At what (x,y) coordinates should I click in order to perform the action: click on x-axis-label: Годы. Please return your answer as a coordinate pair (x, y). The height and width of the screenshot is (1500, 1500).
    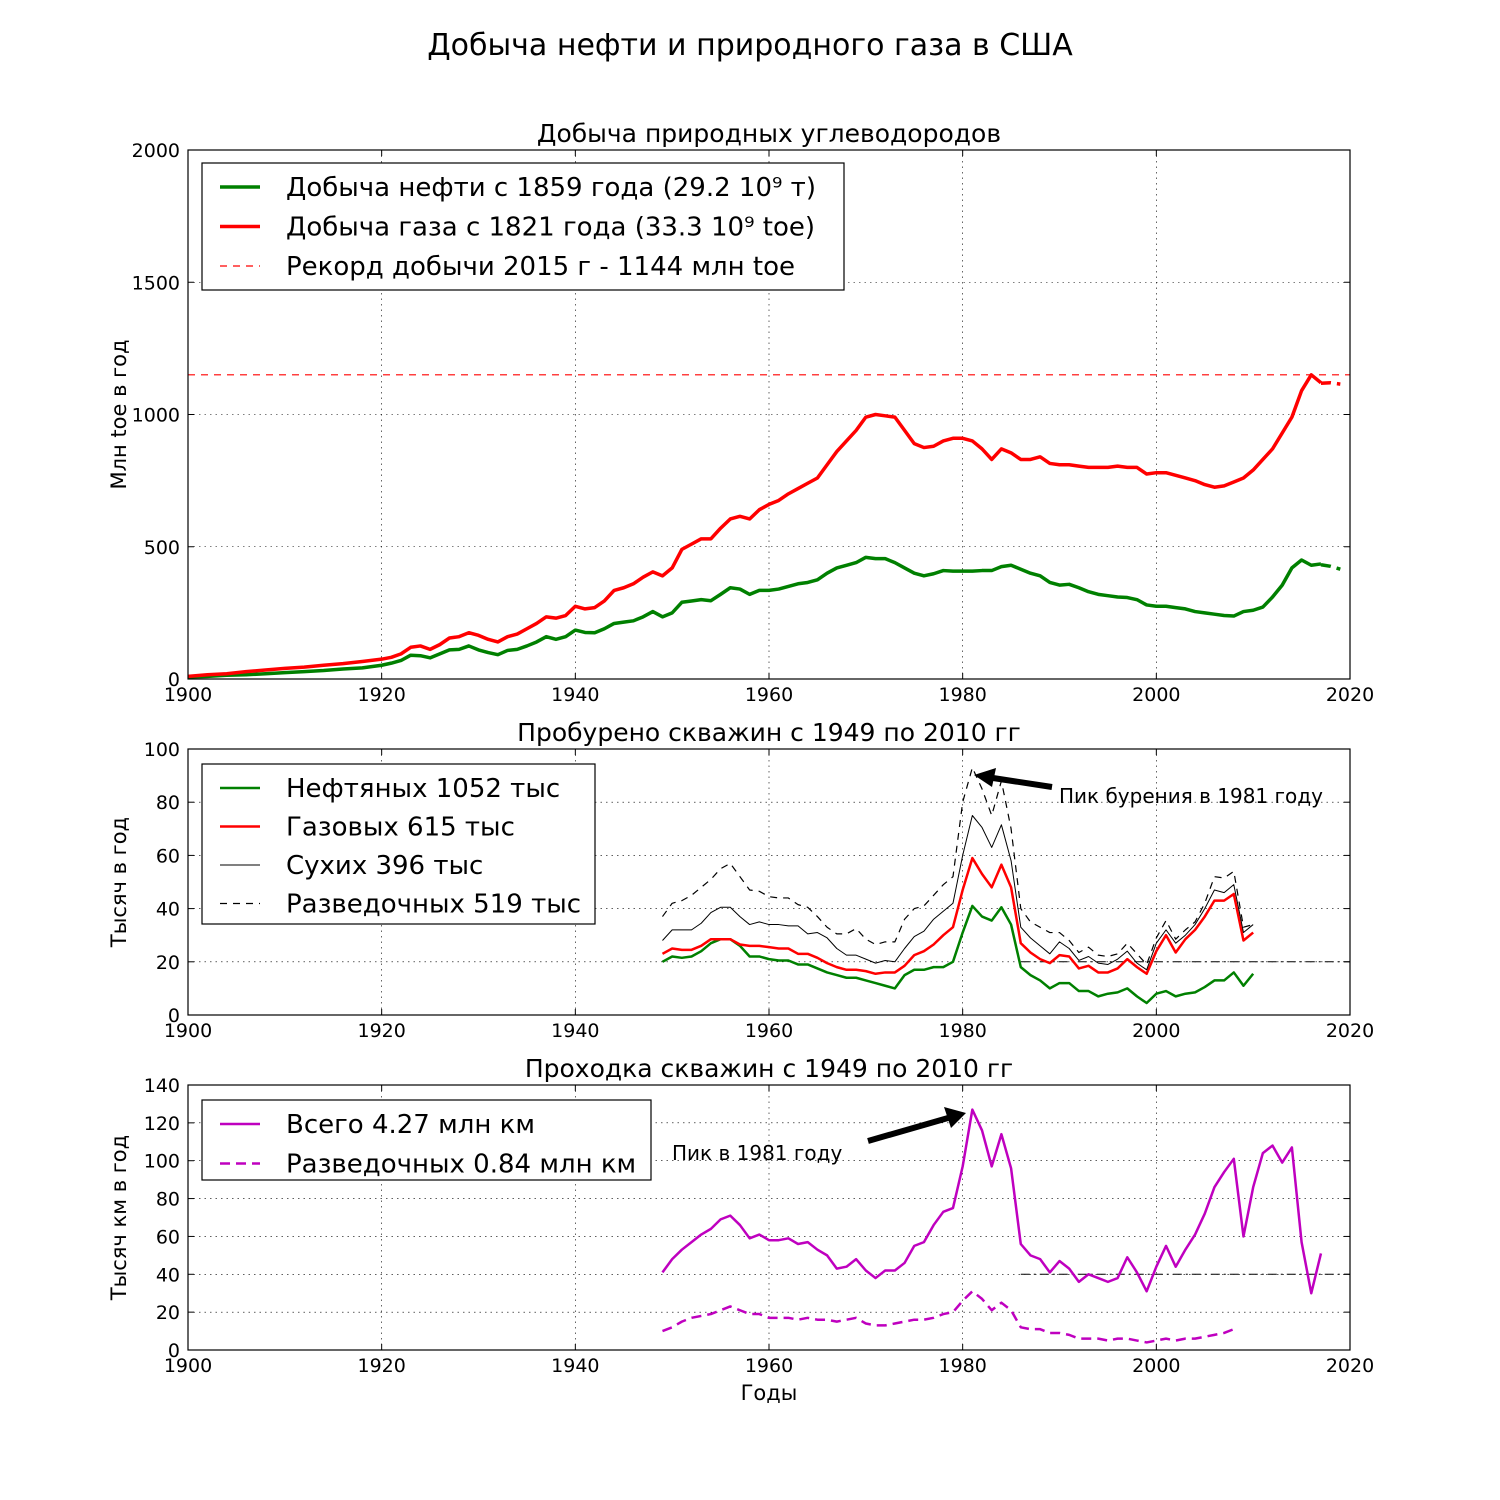
    Looking at the image, I should click on (769, 1393).